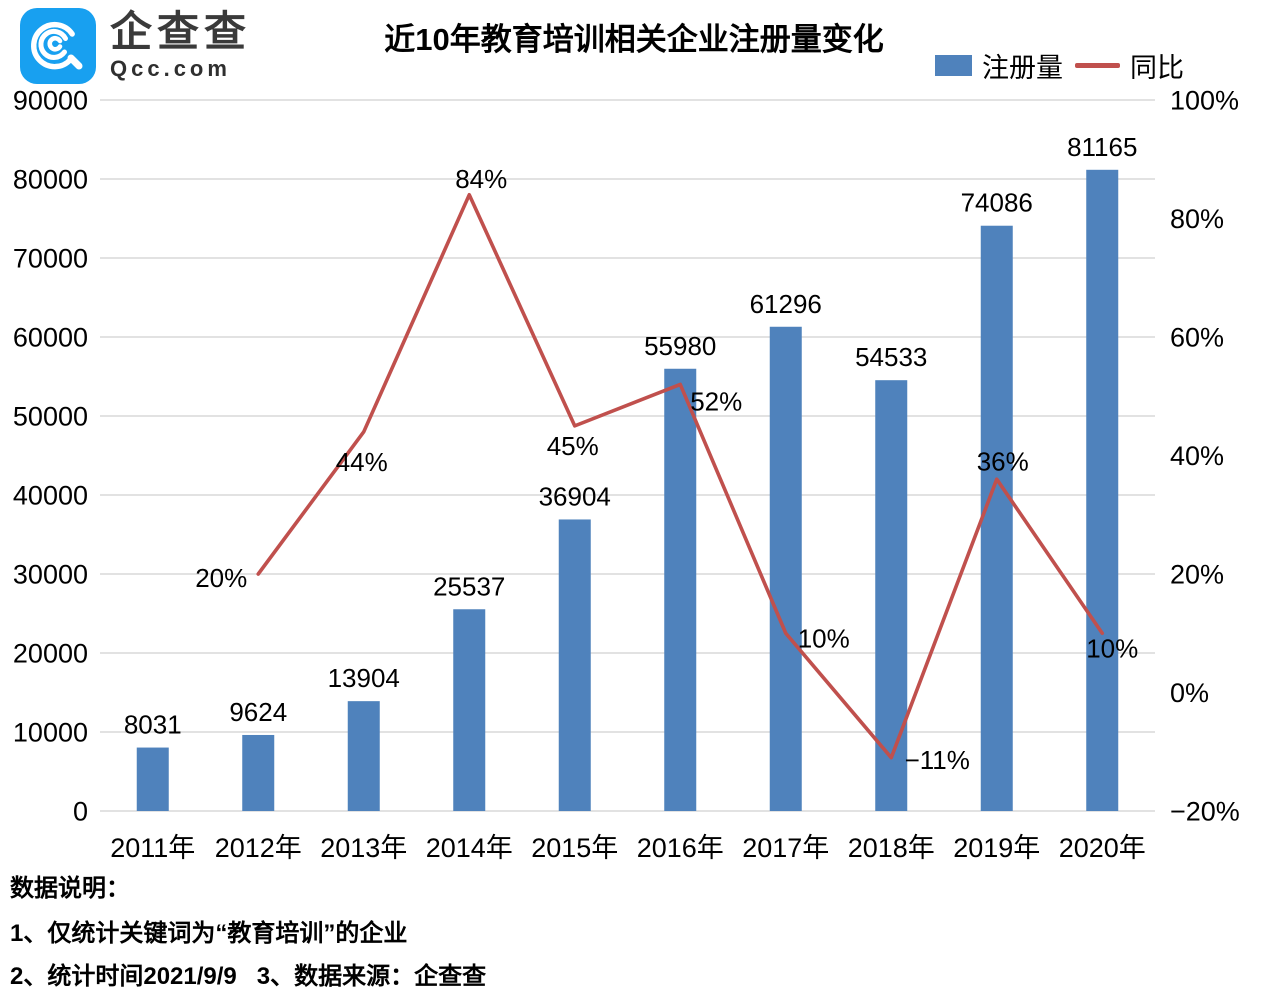 This screenshot has height=992, width=1268. Describe the element at coordinates (996, 518) in the screenshot. I see `bar-2019年` at that location.